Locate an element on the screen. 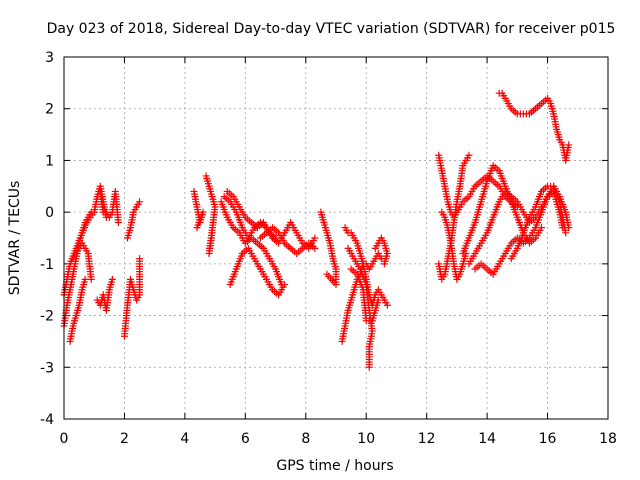  x-tick-labels: 0 2 4 6 8 10 12 14 16 18 is located at coordinates (338, 439).